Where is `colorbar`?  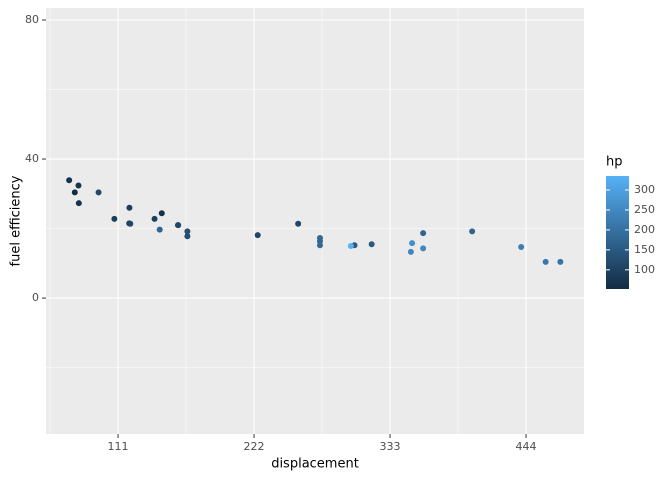 colorbar is located at coordinates (617, 232).